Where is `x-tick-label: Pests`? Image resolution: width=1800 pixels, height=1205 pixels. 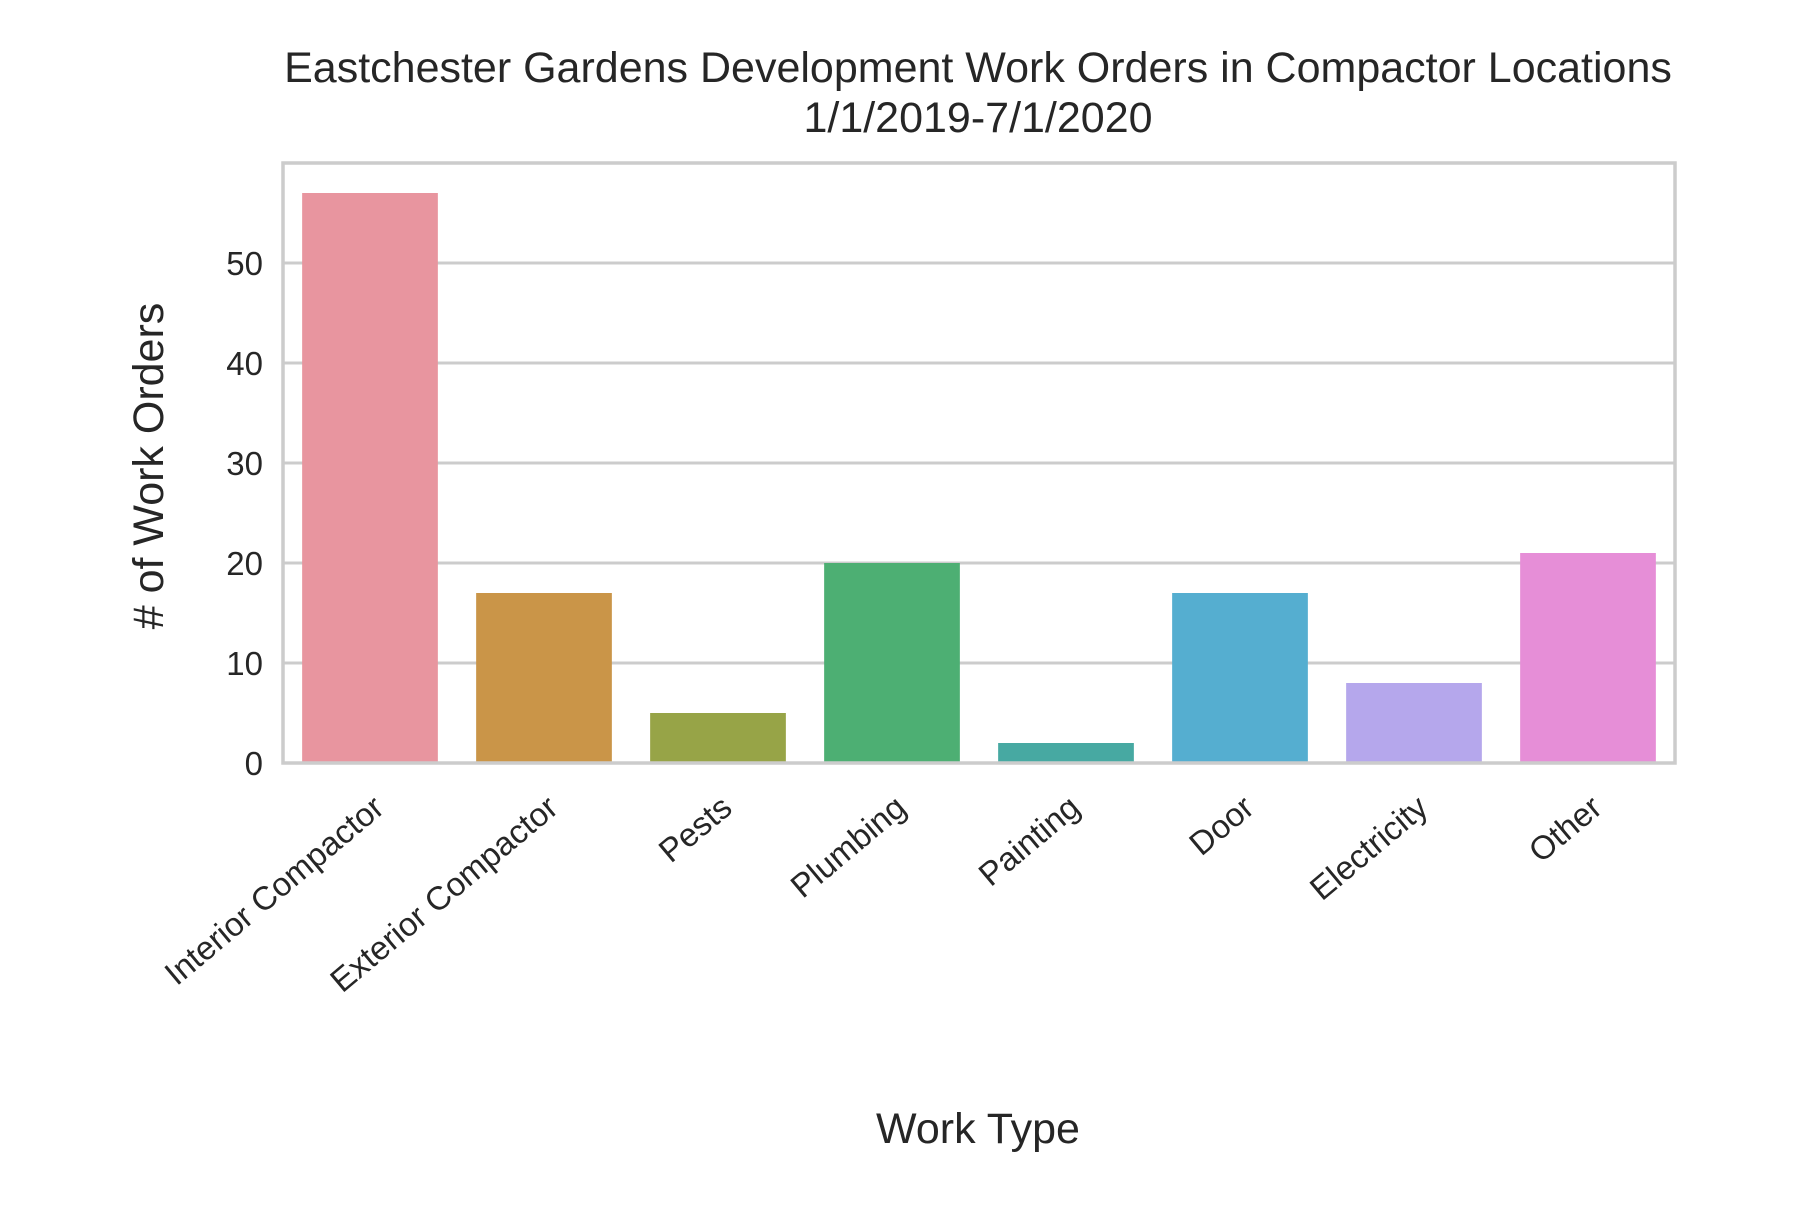 x-tick-label: Pests is located at coordinates (694, 828).